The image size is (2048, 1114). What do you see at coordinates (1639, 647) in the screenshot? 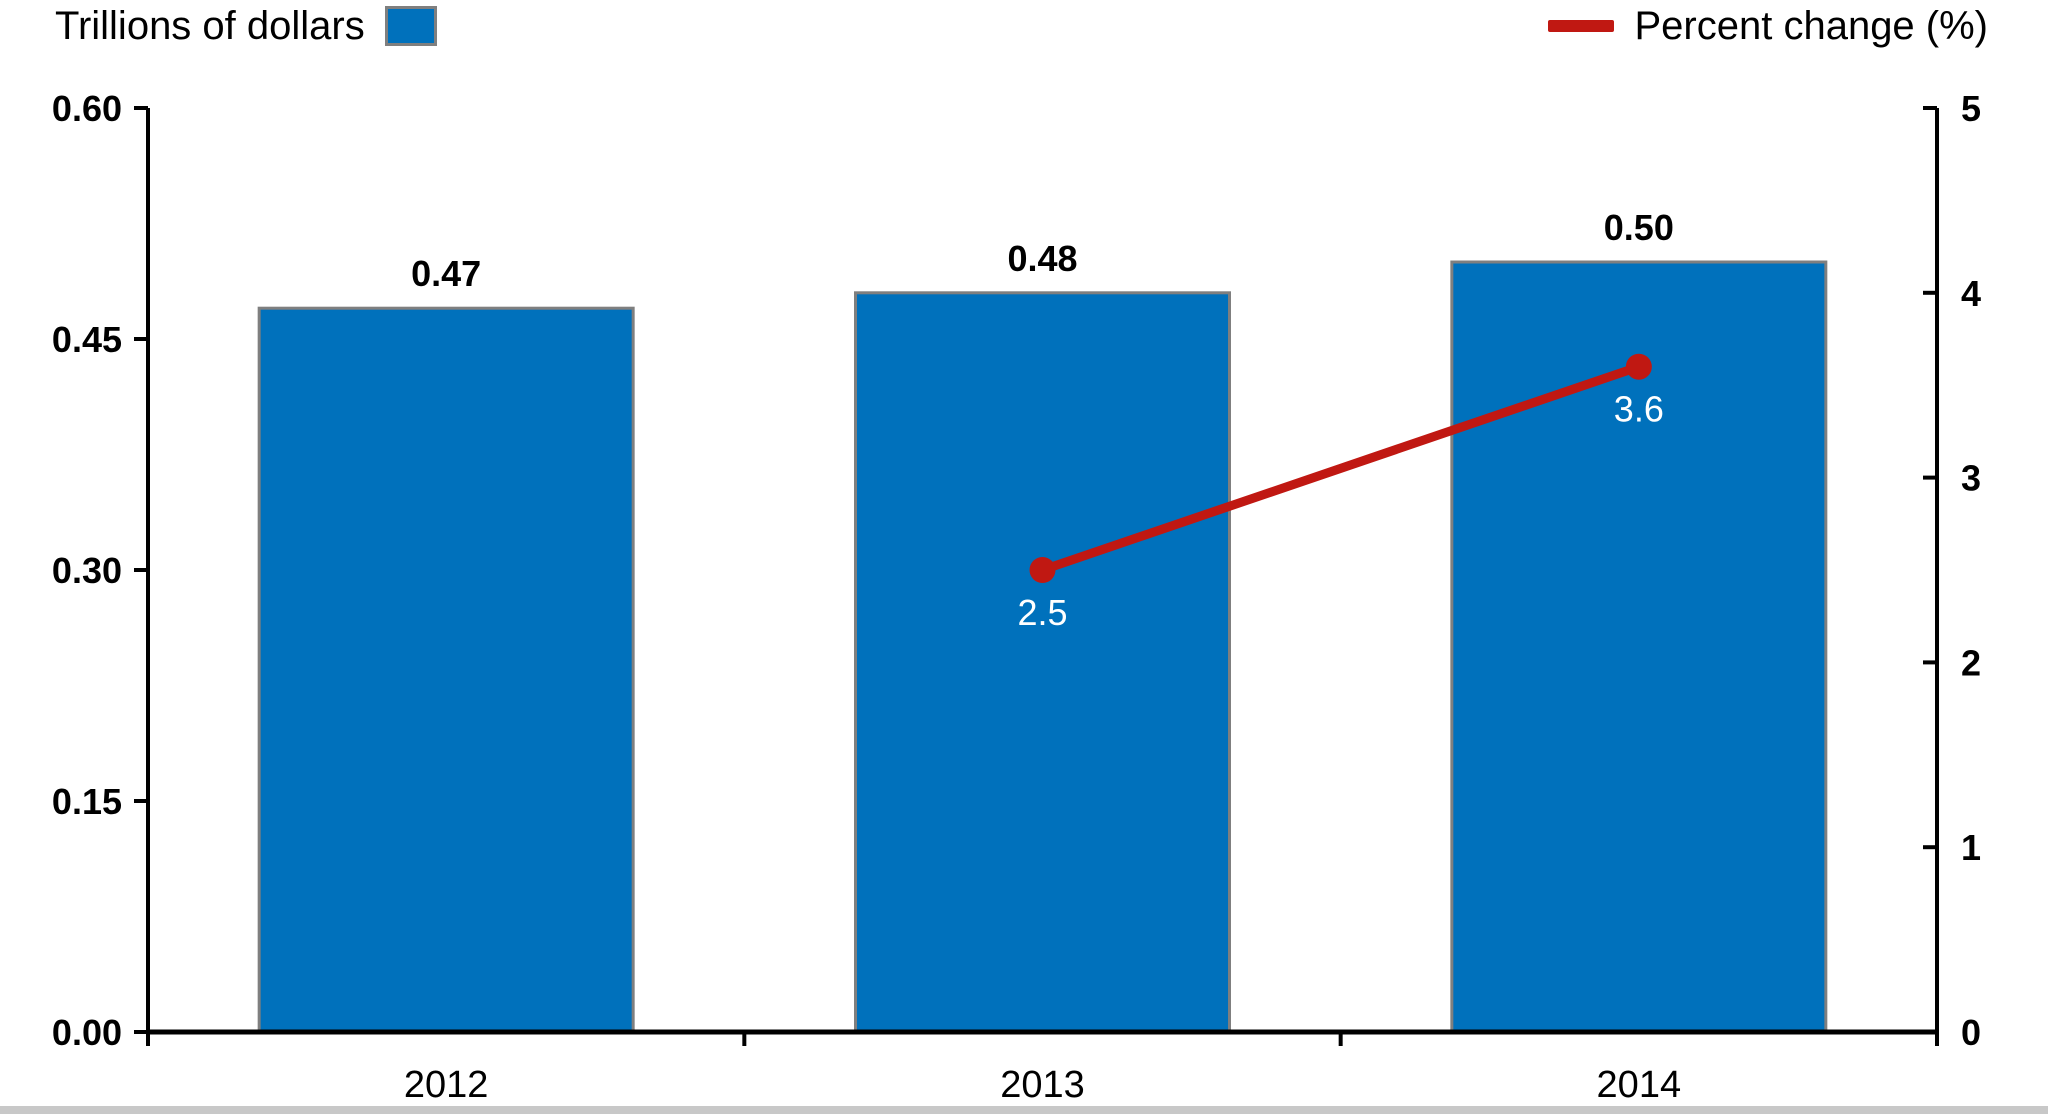
I see `bar-2014` at bounding box center [1639, 647].